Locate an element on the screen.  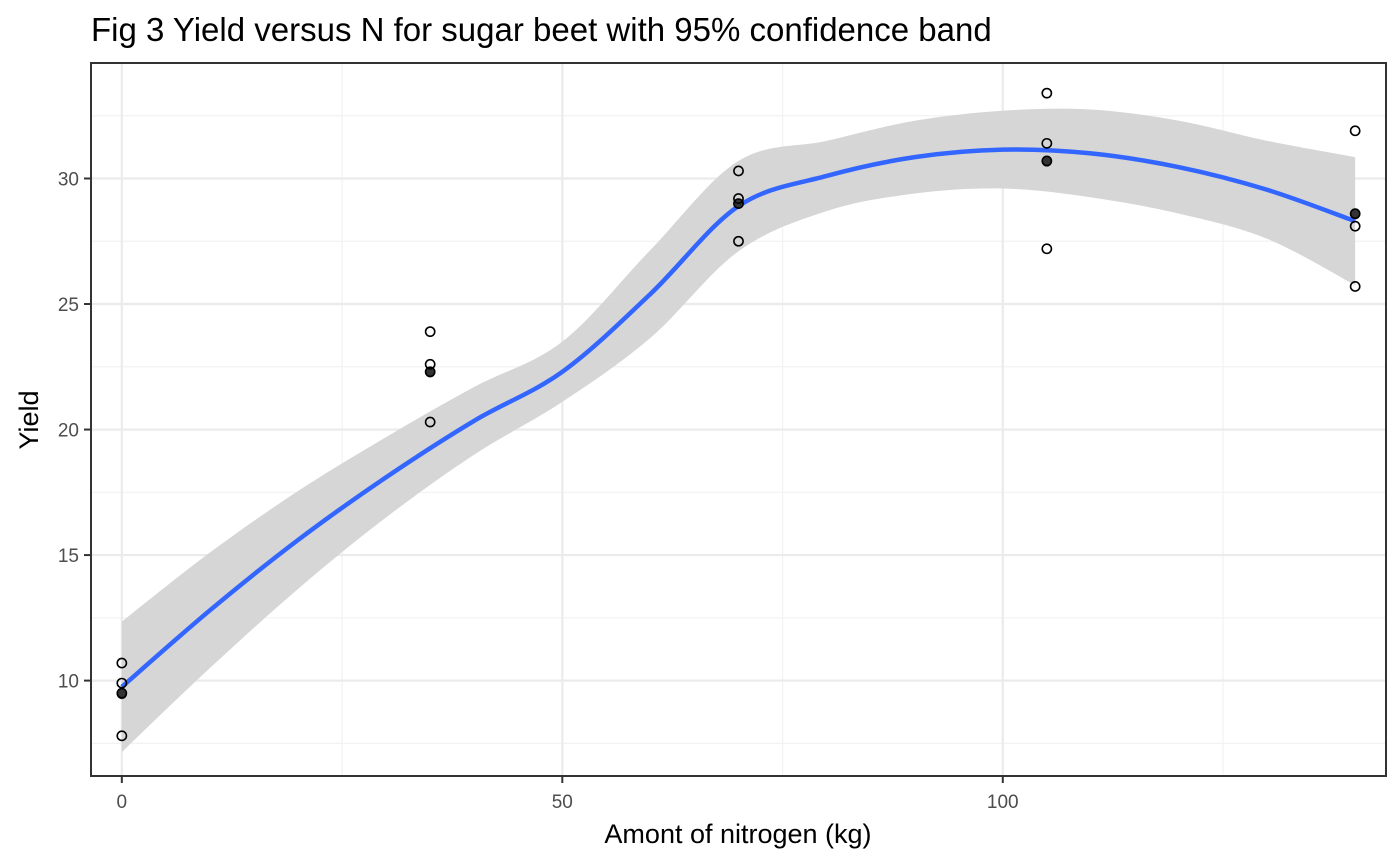
y-tick-label: 15 is located at coordinates (68, 556).